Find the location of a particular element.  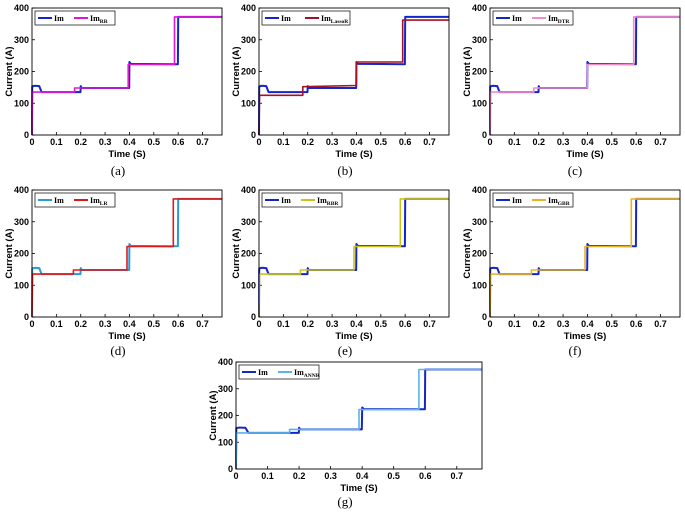

series-line-imannr is located at coordinates (358, 419).